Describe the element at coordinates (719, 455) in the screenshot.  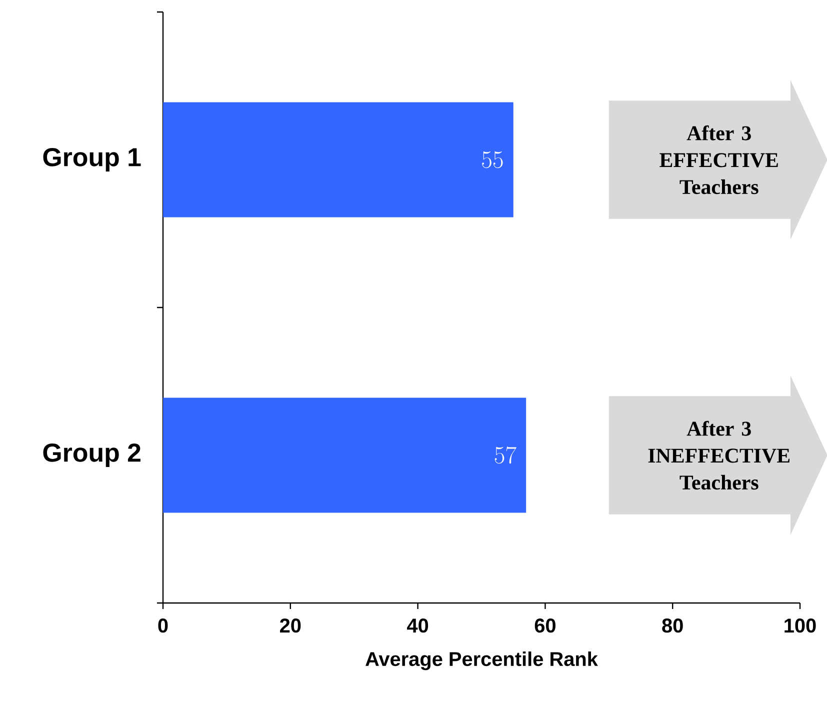
I see `annotation: After 3 INEFFECTIVE Teachers` at that location.